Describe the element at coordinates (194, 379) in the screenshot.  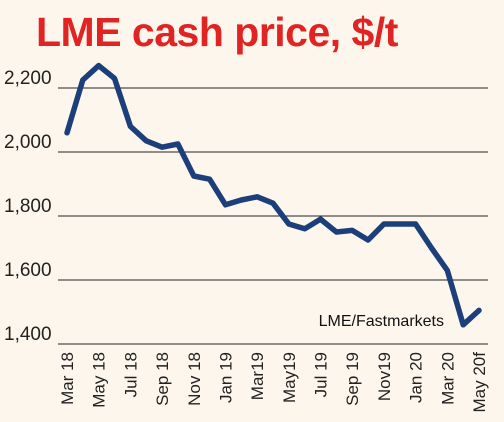
I see `x-tick-label: Nov 18` at that location.